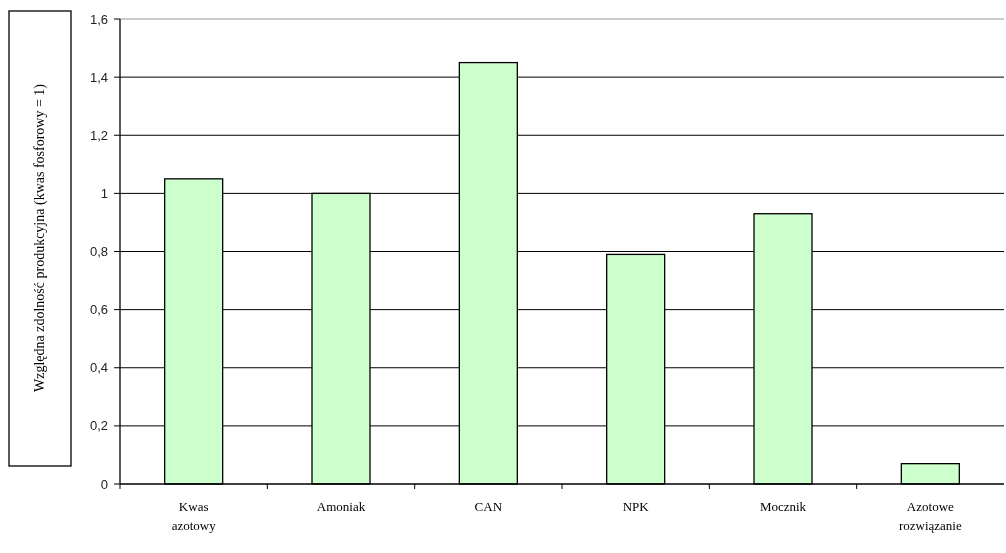 The height and width of the screenshot is (553, 1006). Describe the element at coordinates (98, 135) in the screenshot. I see `y-tick-label: 1,2` at that location.